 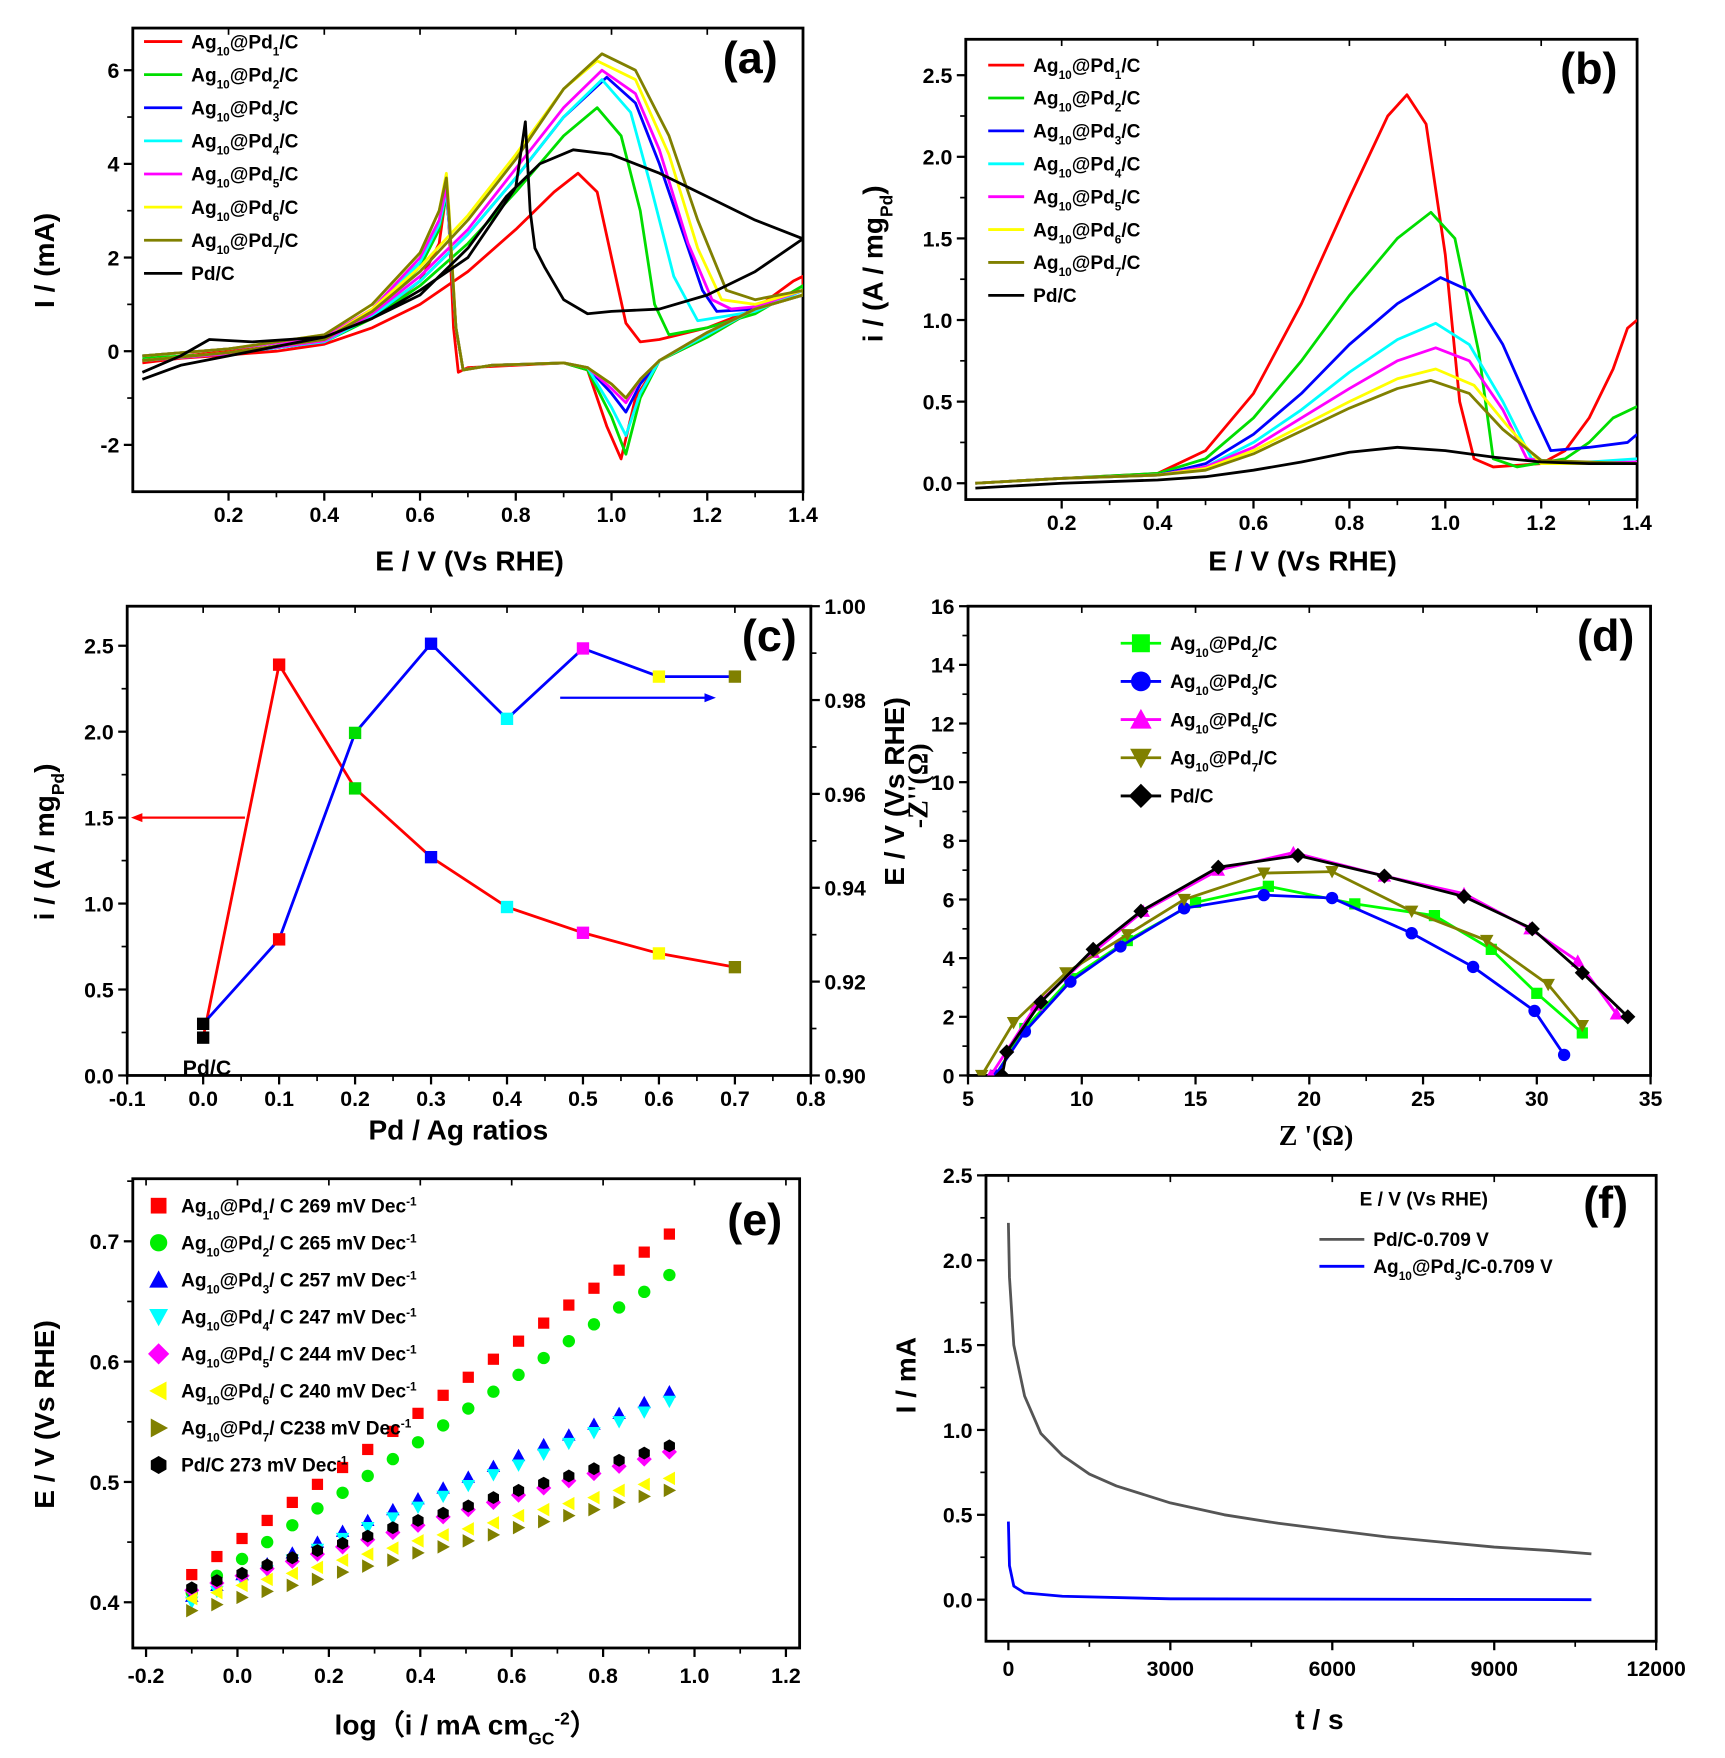 What do you see at coordinates (1316, 1136) in the screenshot?
I see `x-axis-title: Z '(Ω)` at bounding box center [1316, 1136].